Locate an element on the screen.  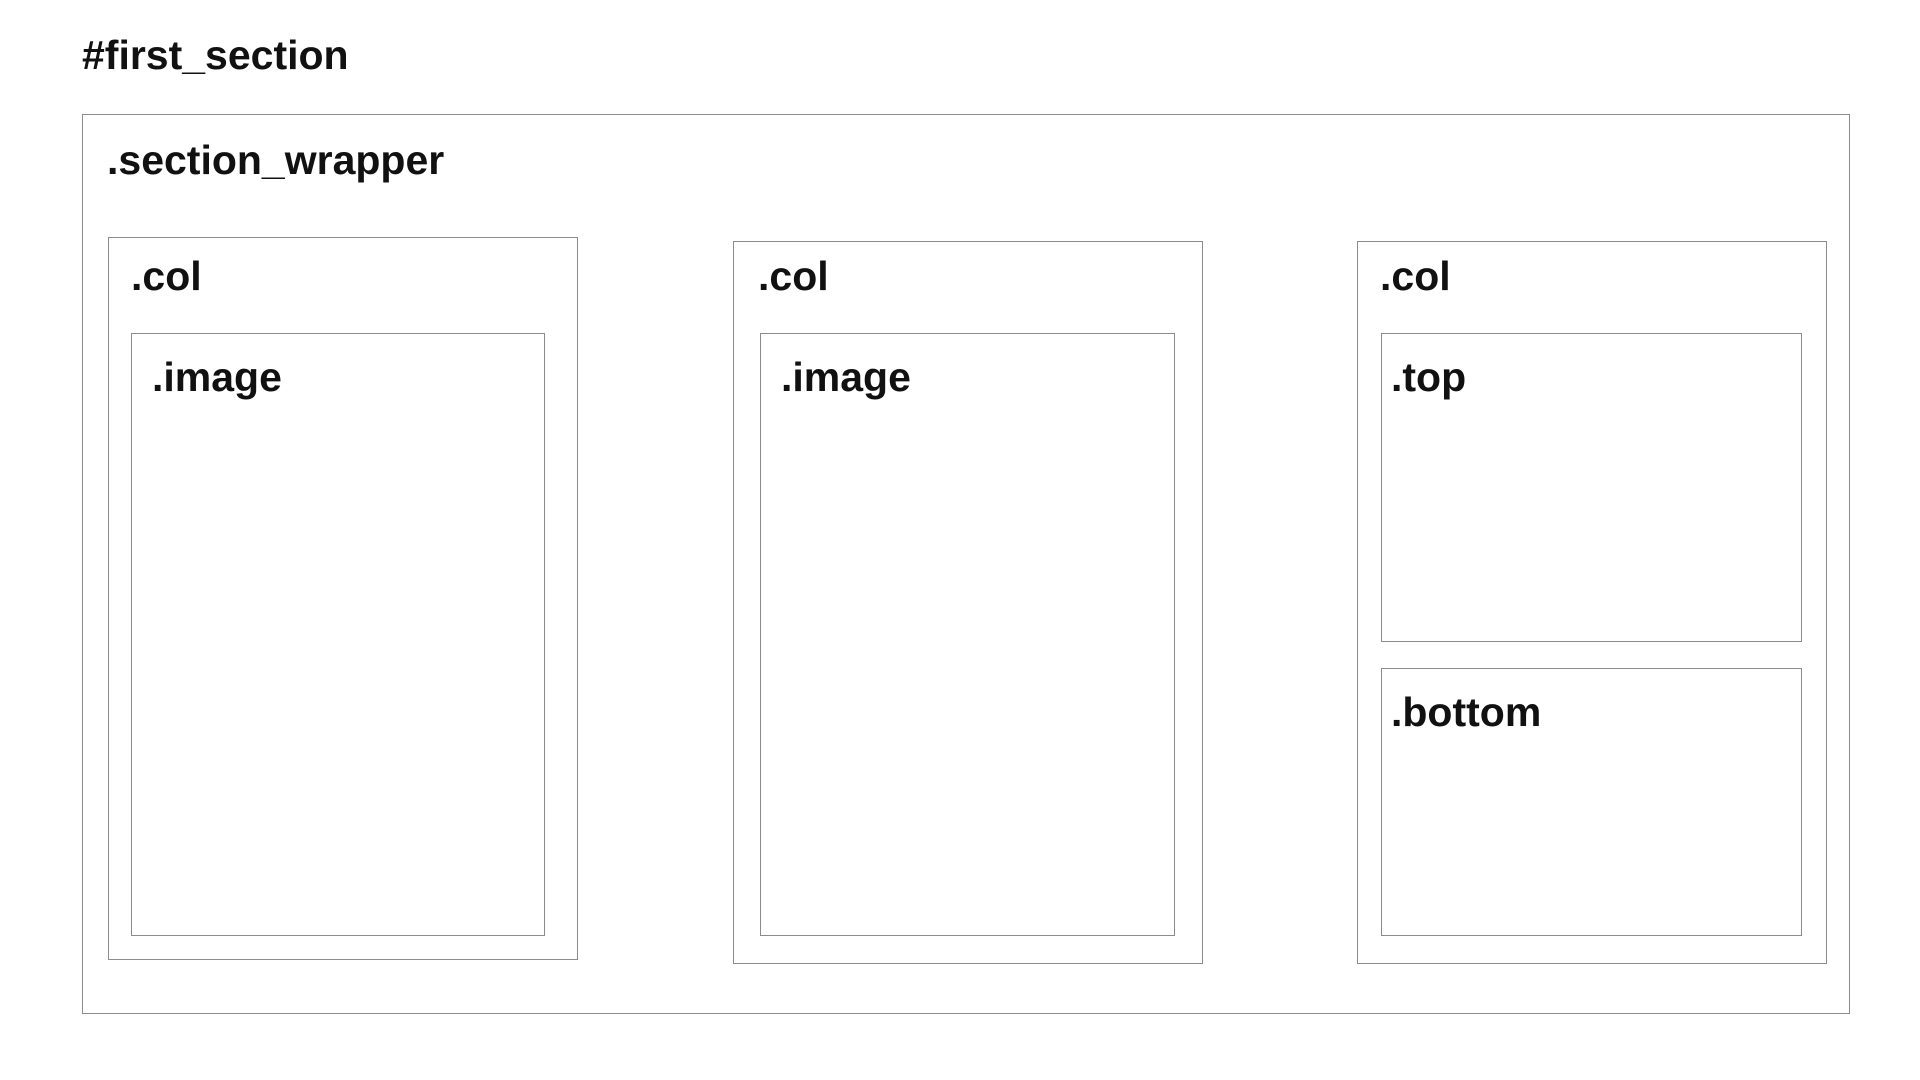
column-2-label: .col is located at coordinates (793, 276).